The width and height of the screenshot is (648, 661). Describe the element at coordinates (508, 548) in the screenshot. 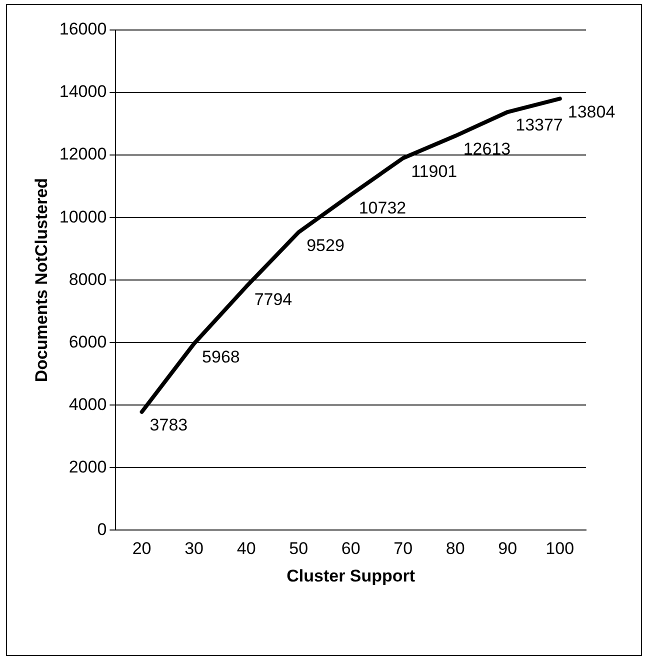

I see `x-tick-label: 90` at that location.